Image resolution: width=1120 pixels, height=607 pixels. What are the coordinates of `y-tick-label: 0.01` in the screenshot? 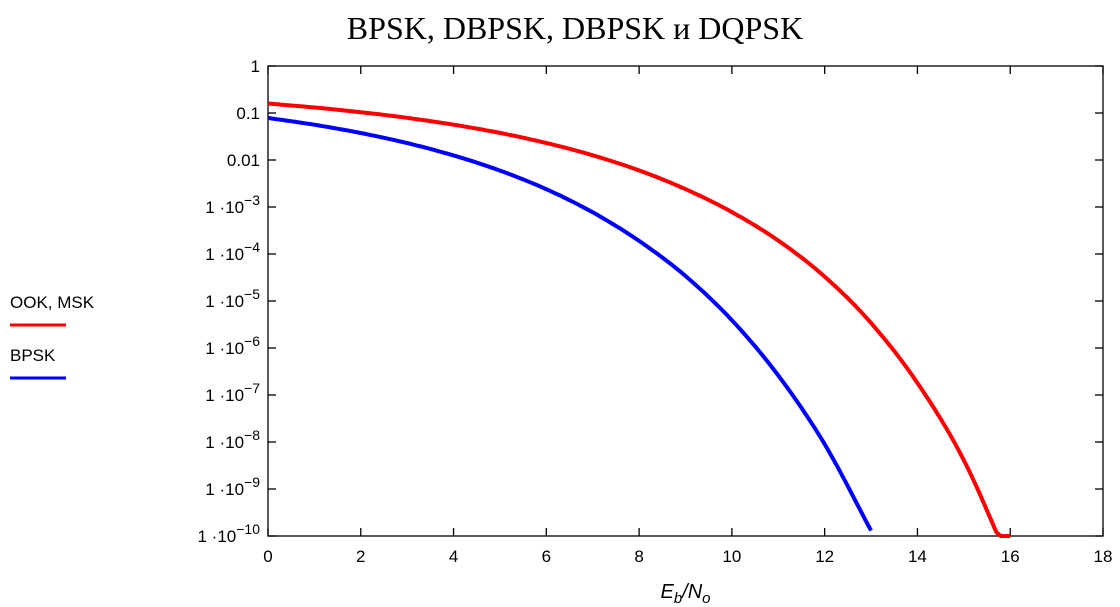 It's located at (243, 160).